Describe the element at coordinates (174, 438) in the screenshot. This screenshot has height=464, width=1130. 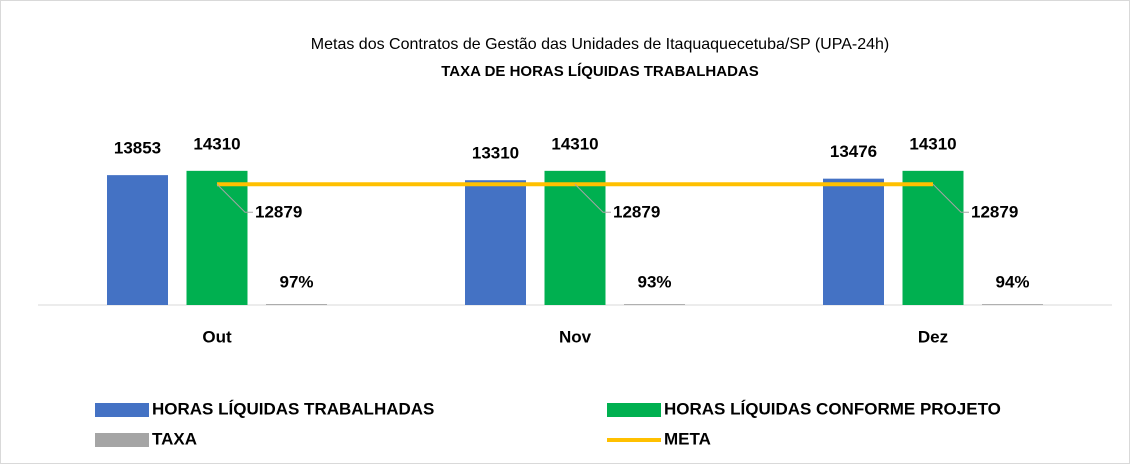
I see `legend-label: TAXA` at that location.